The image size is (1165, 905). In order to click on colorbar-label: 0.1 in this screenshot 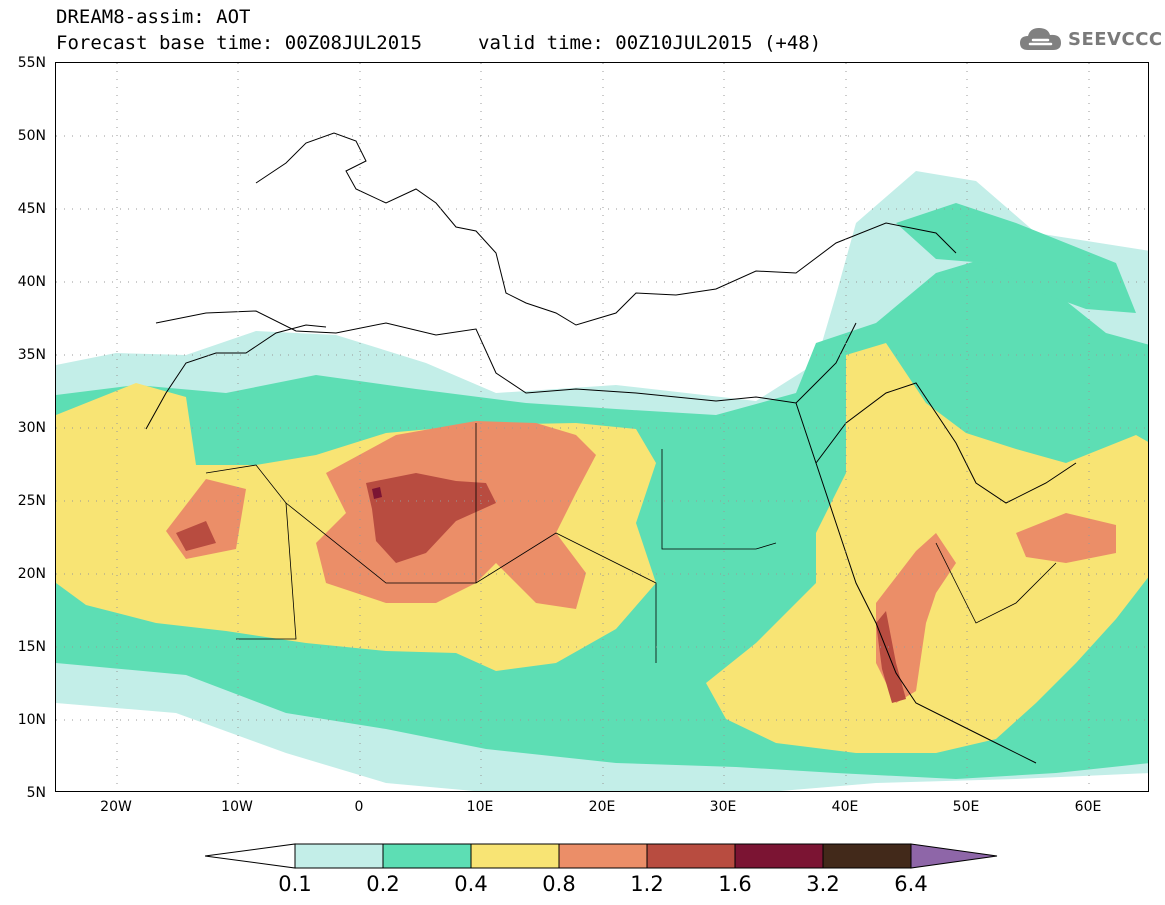, I will do `click(295, 884)`.